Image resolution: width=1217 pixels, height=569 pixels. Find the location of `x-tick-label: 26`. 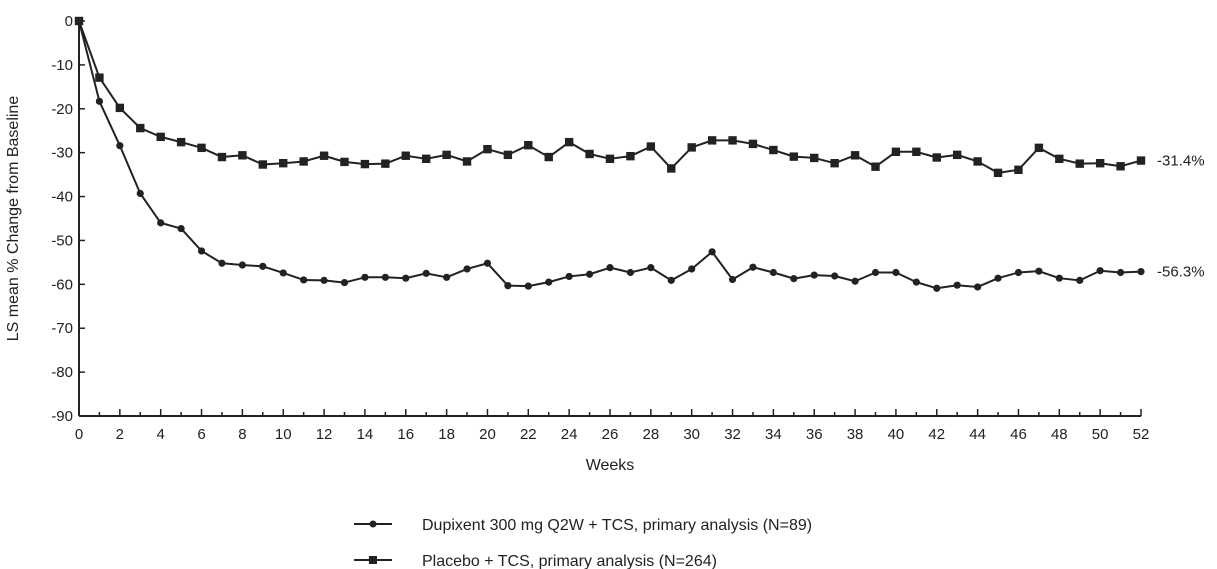

x-tick-label: 26 is located at coordinates (610, 434).